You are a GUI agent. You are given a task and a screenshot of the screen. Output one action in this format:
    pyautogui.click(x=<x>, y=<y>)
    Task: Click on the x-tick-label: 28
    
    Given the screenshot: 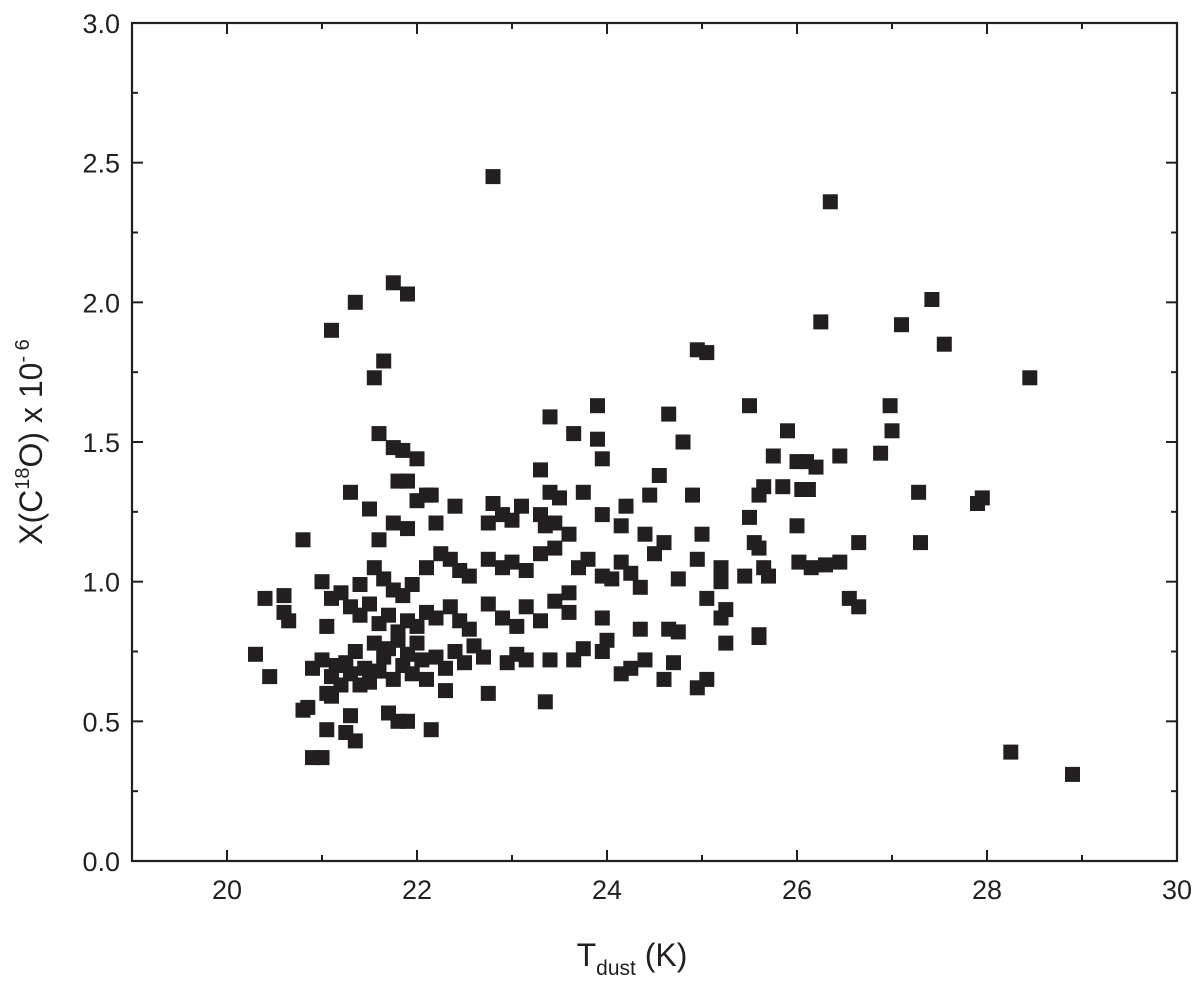 What is the action you would take?
    pyautogui.click(x=987, y=890)
    